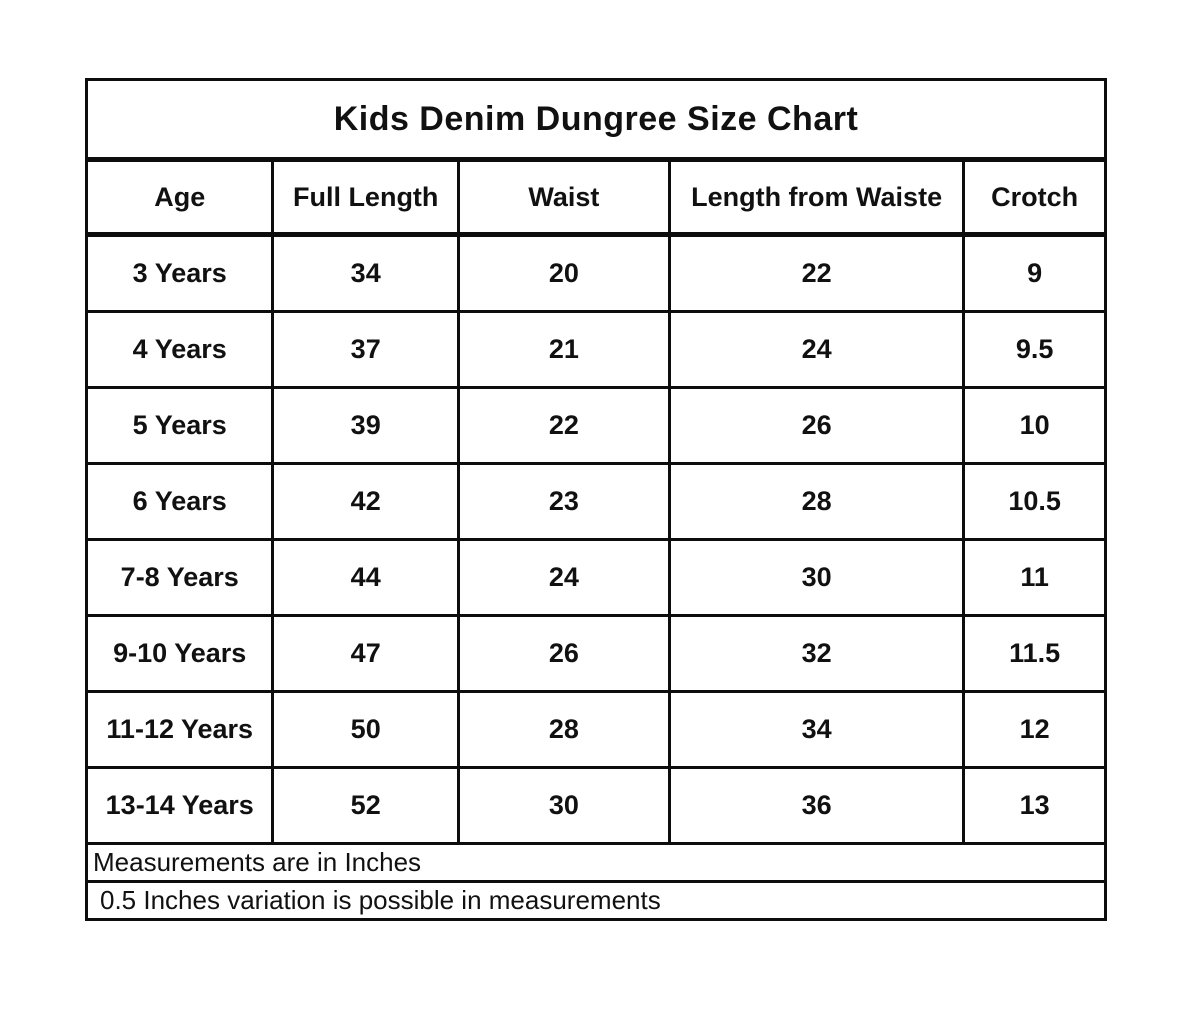 Image resolution: width=1179 pixels, height=1012 pixels. What do you see at coordinates (816, 425) in the screenshot?
I see `cell-length-from-waiste: 26` at bounding box center [816, 425].